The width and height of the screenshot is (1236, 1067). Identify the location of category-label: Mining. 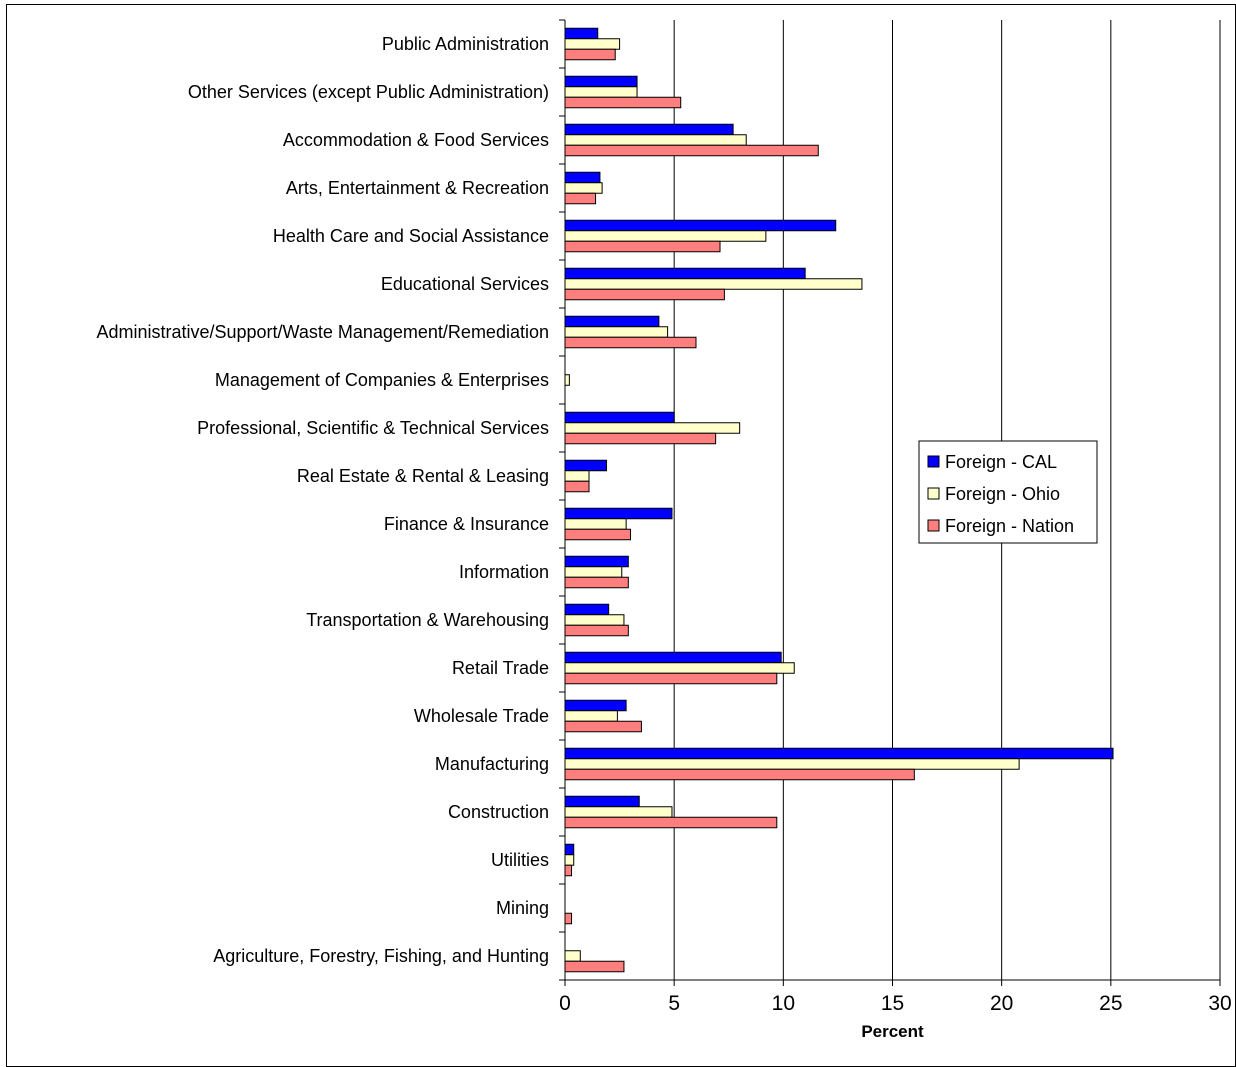
(522, 908).